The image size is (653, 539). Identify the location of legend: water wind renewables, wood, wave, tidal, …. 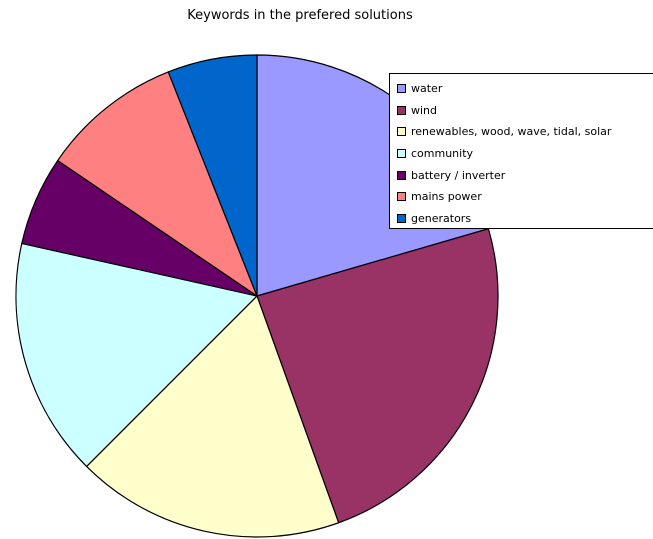
(521, 151).